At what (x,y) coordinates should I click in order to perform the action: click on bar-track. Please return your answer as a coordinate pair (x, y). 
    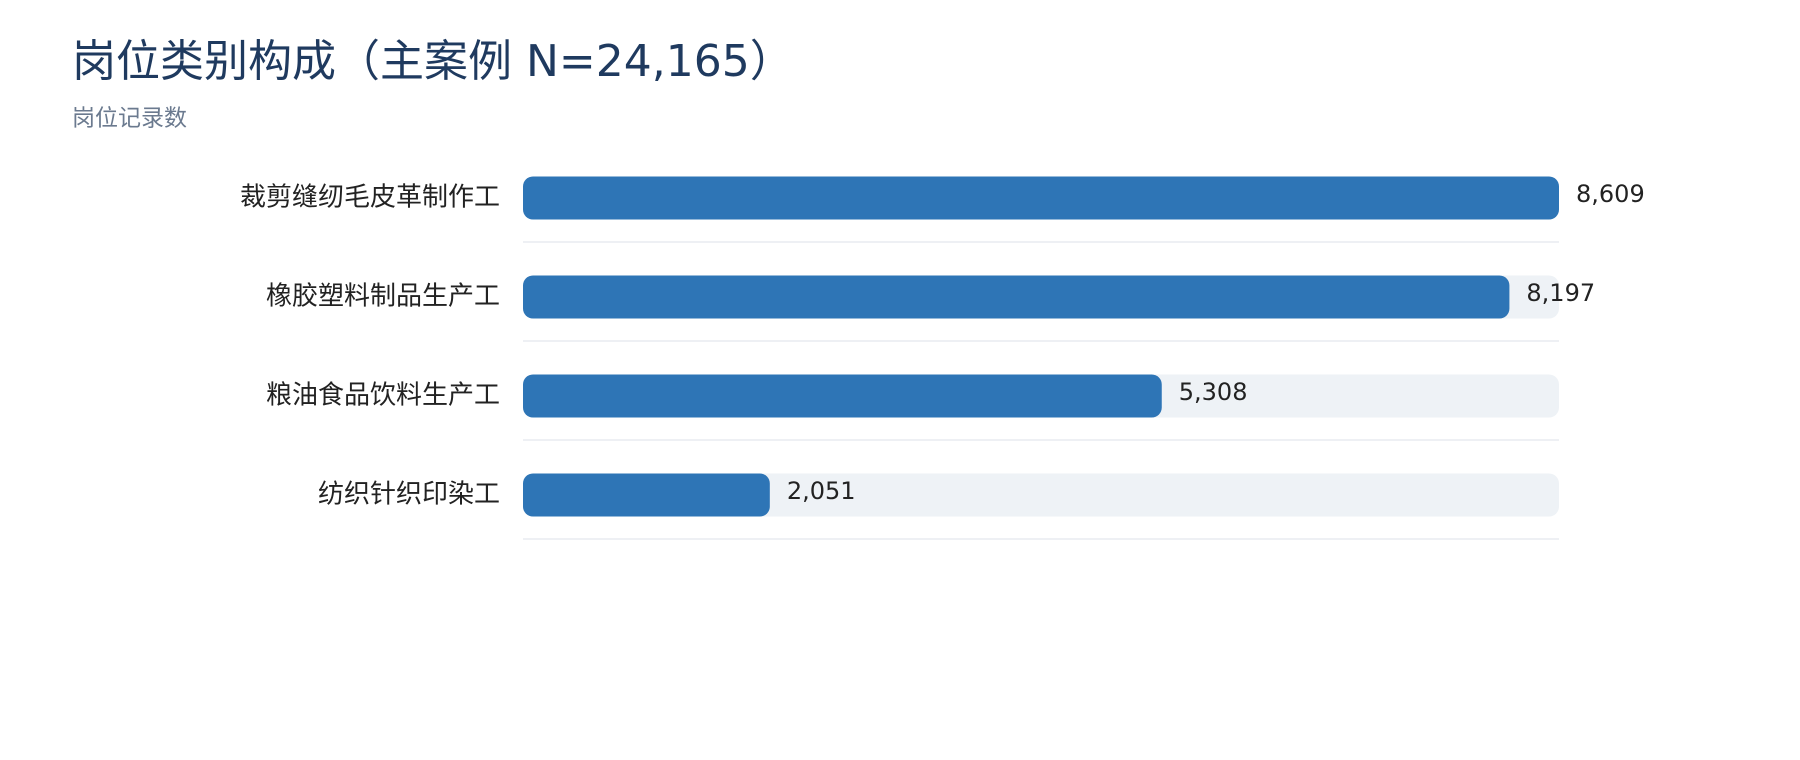
    Looking at the image, I should click on (1041, 495).